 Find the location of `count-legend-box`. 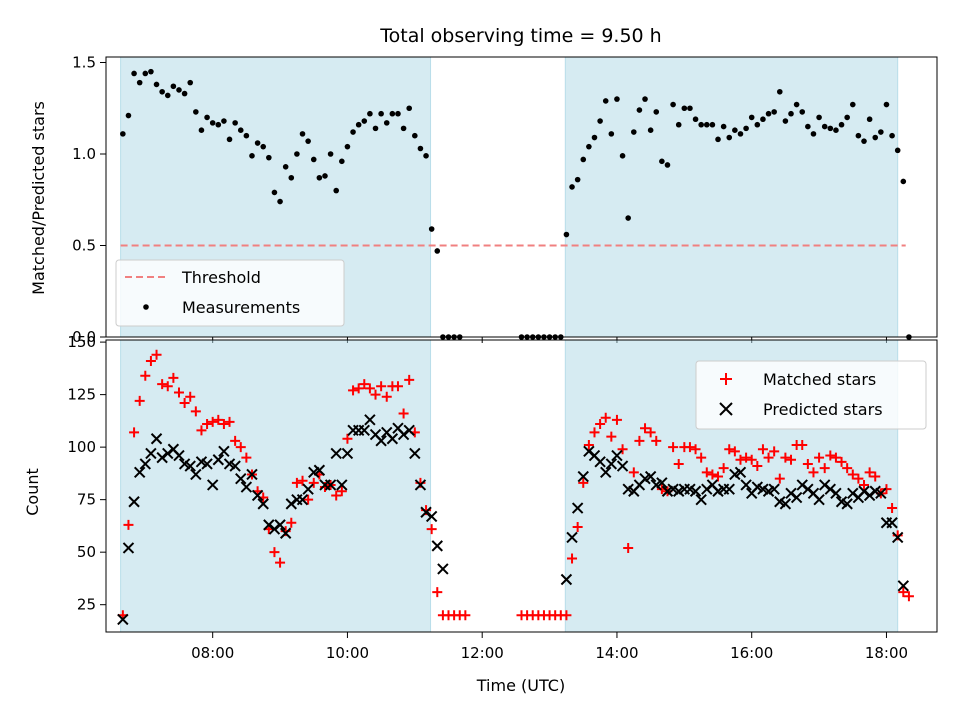

count-legend-box is located at coordinates (811, 395).